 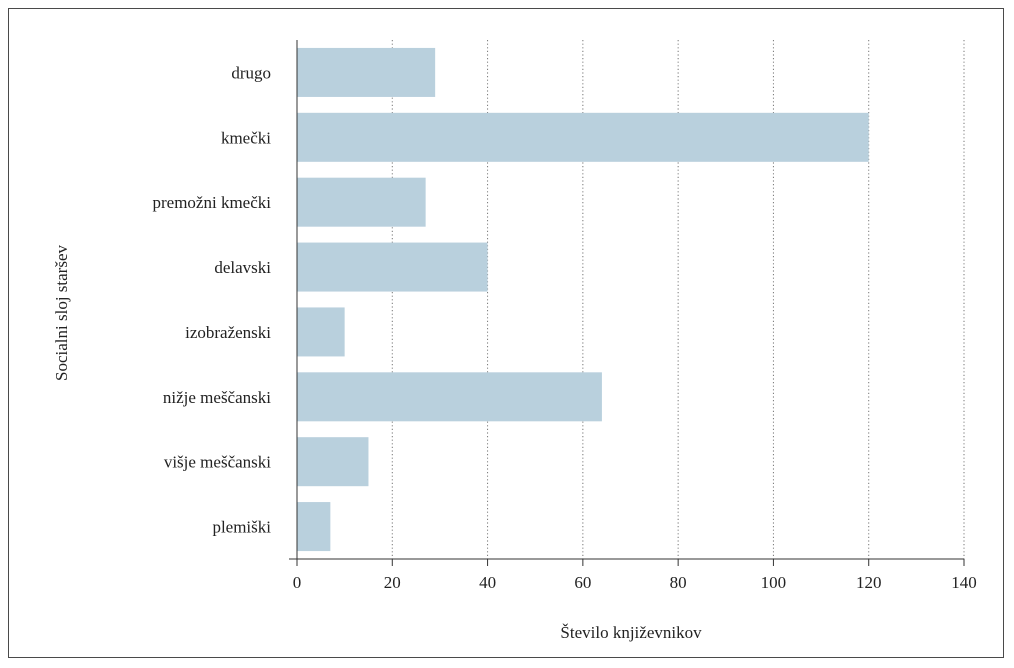 I want to click on x-tick-label-60: 60, so click(x=582, y=582).